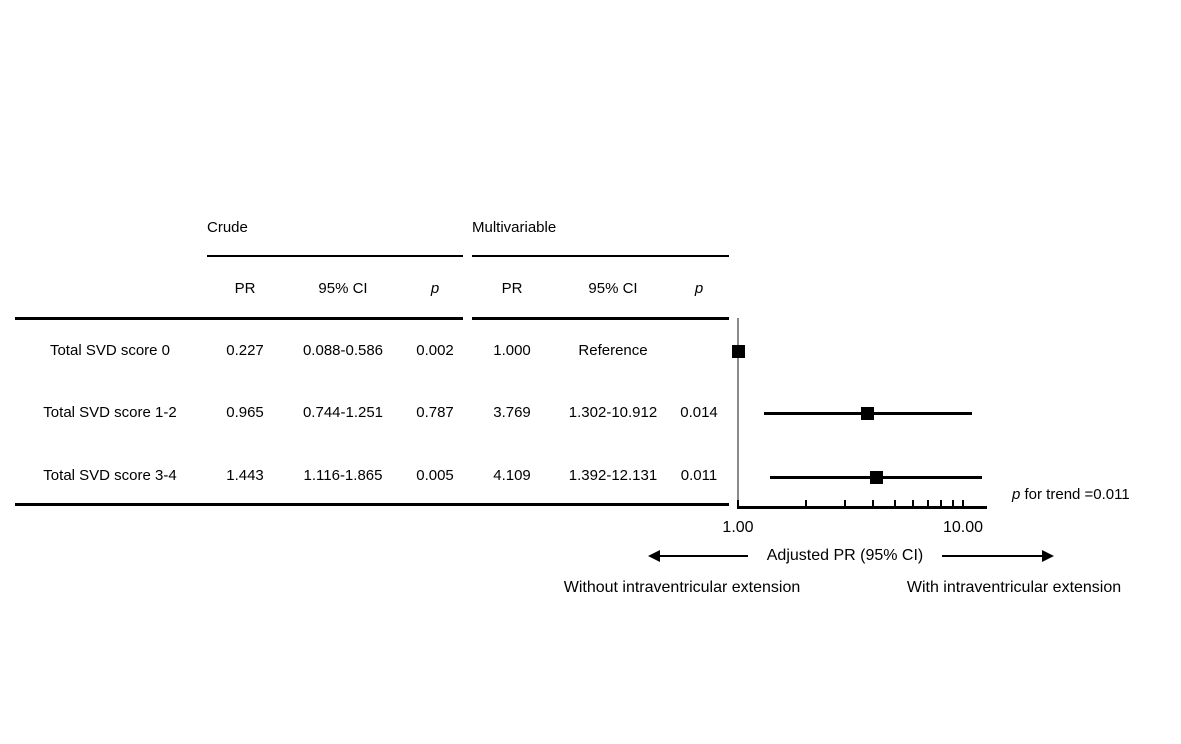  What do you see at coordinates (613, 475) in the screenshot?
I see `multi-ci-cell: 1.392-12.131` at bounding box center [613, 475].